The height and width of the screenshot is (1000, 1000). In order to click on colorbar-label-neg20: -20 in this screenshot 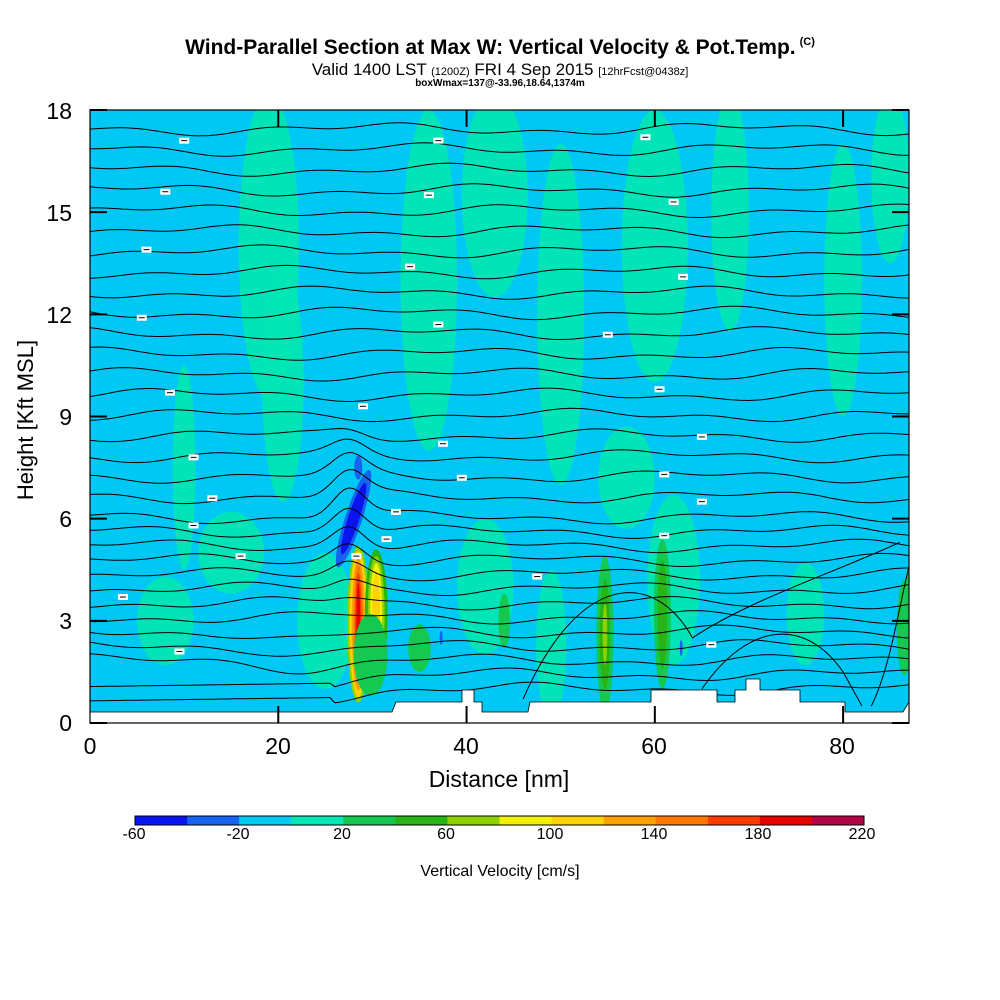, I will do `click(238, 834)`.